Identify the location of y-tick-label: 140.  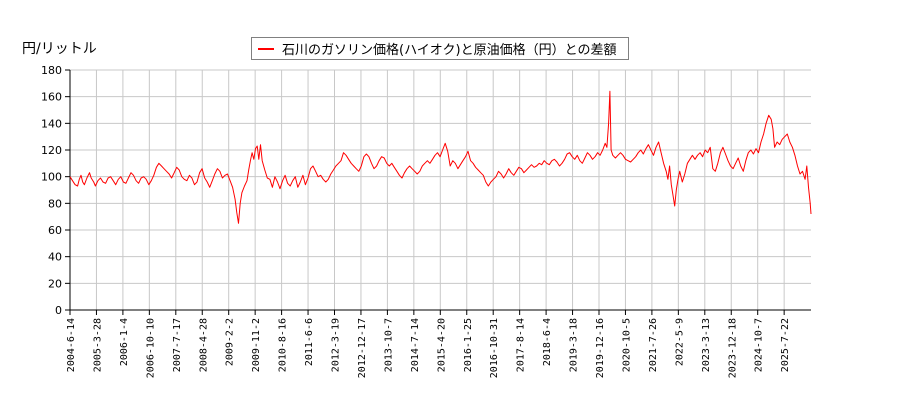
(51, 123).